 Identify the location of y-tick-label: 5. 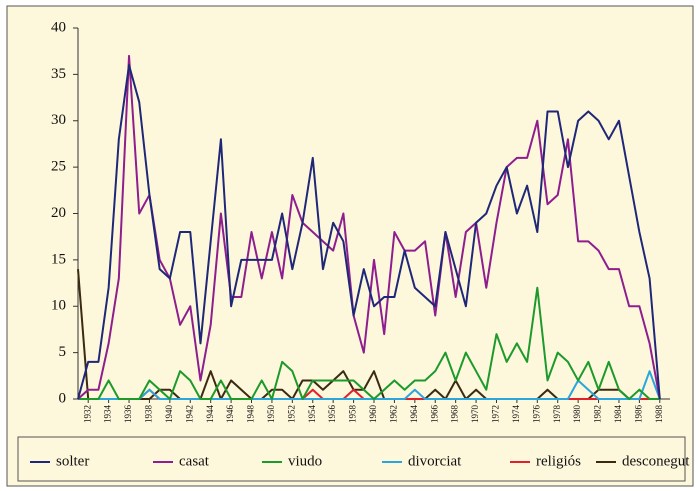
(63, 352).